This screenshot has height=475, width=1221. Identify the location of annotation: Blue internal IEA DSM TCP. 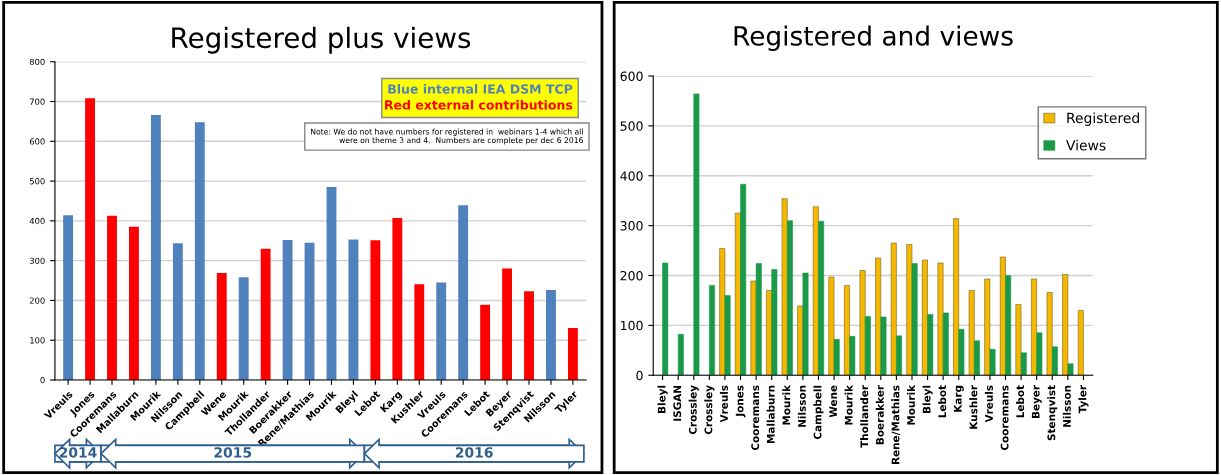
(480, 89).